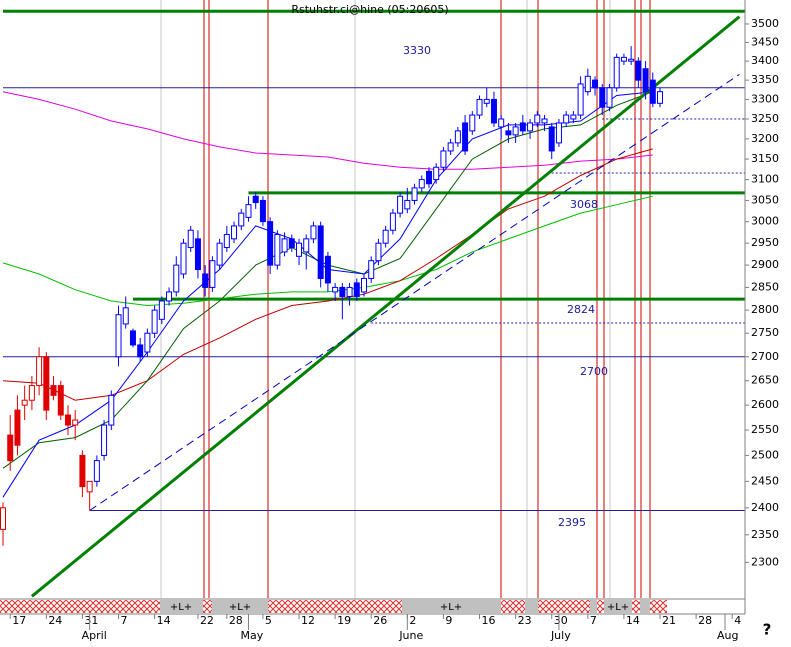 This screenshot has height=647, width=791. What do you see at coordinates (240, 606) in the screenshot?
I see `phase-gray` at bounding box center [240, 606].